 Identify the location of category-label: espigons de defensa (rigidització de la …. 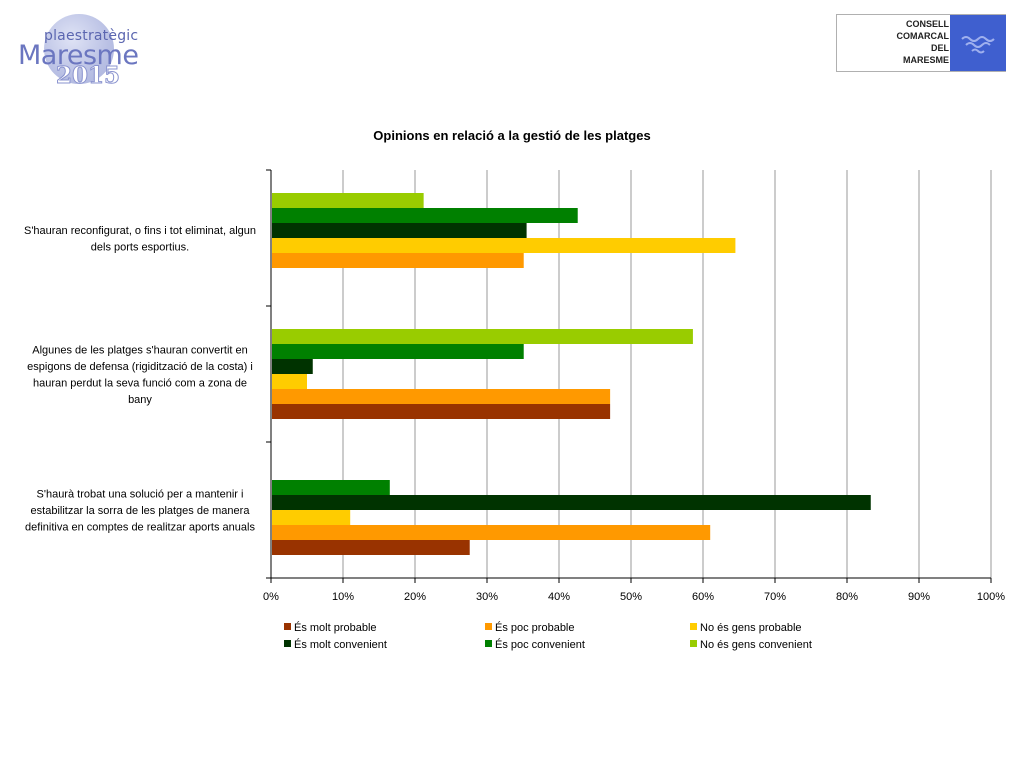
(140, 367).